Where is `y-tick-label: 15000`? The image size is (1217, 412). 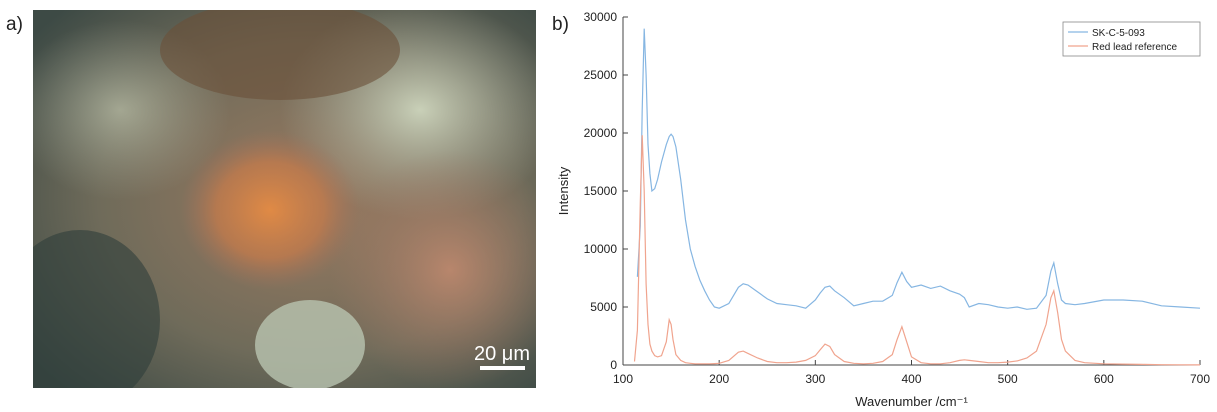 y-tick-label: 15000 is located at coordinates (601, 191).